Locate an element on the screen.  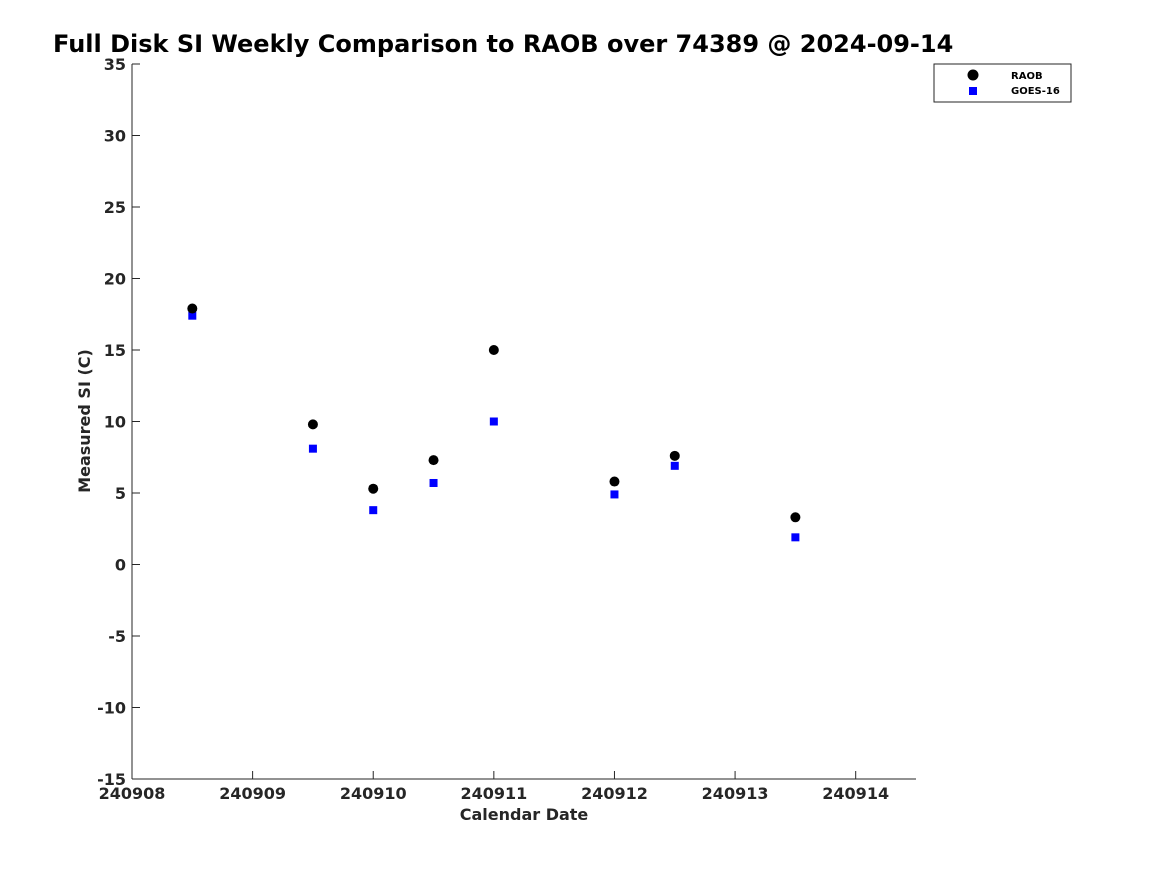
legend-raob-label: RAOB is located at coordinates (1027, 76).